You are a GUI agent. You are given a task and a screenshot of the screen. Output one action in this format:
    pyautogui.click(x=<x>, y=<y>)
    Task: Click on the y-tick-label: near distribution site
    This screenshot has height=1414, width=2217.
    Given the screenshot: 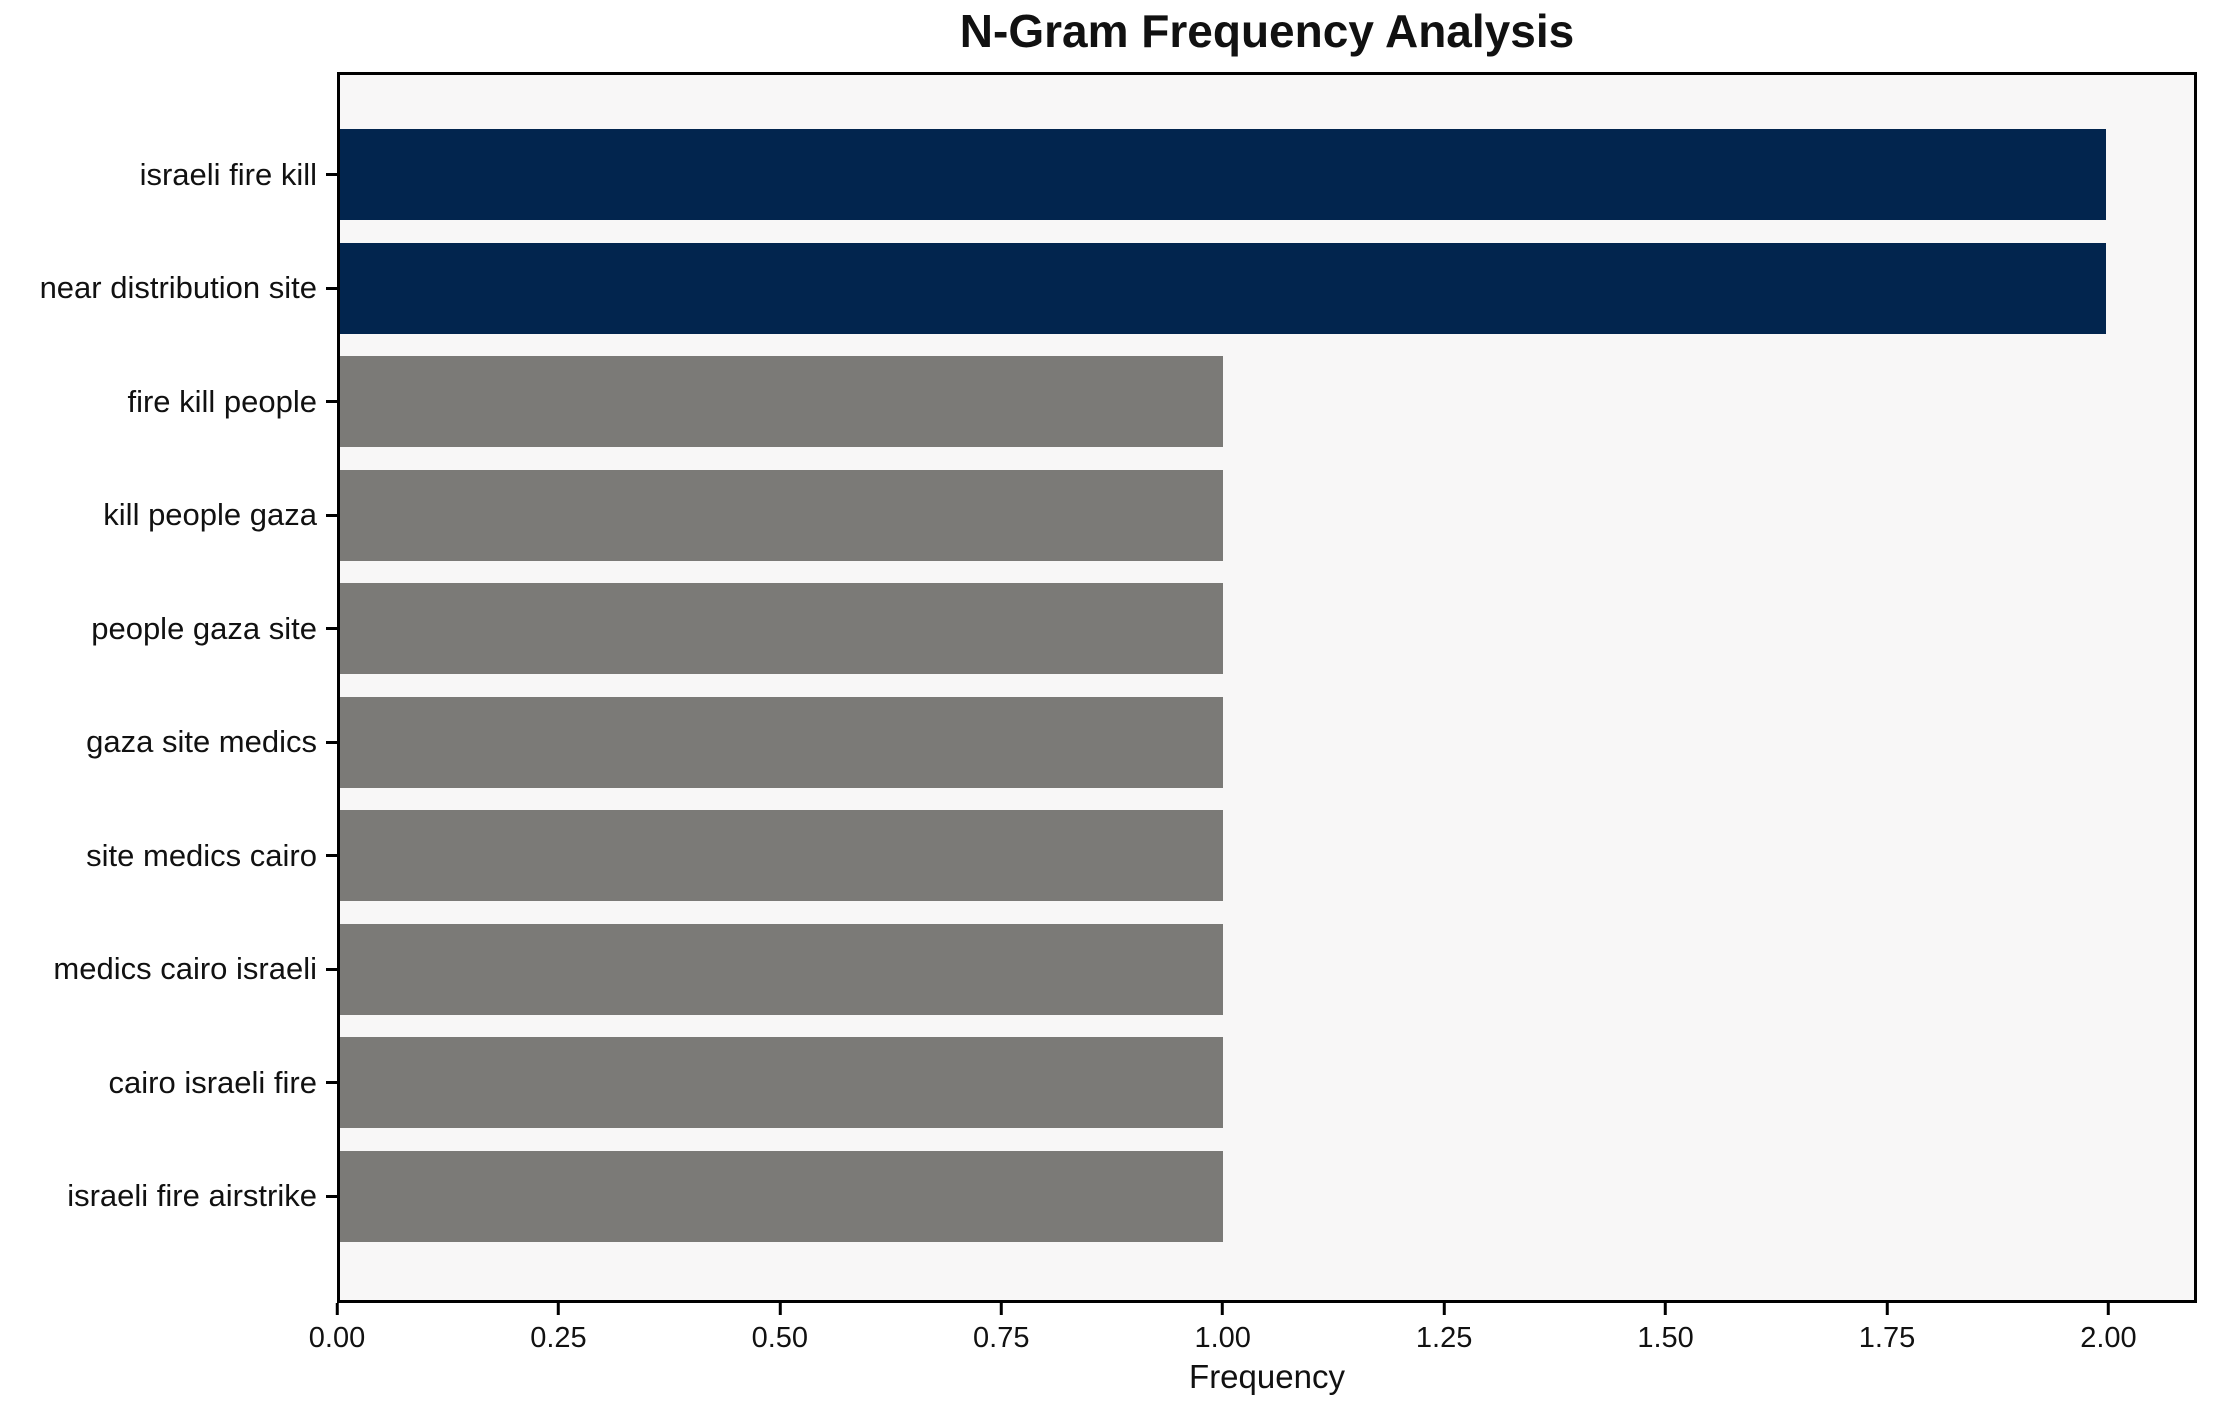 What is the action you would take?
    pyautogui.click(x=178, y=287)
    